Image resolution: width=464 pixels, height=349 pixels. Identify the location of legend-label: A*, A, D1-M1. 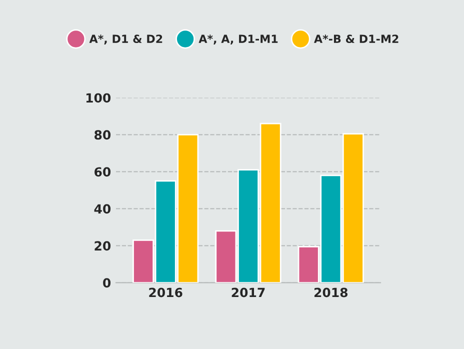
(238, 39).